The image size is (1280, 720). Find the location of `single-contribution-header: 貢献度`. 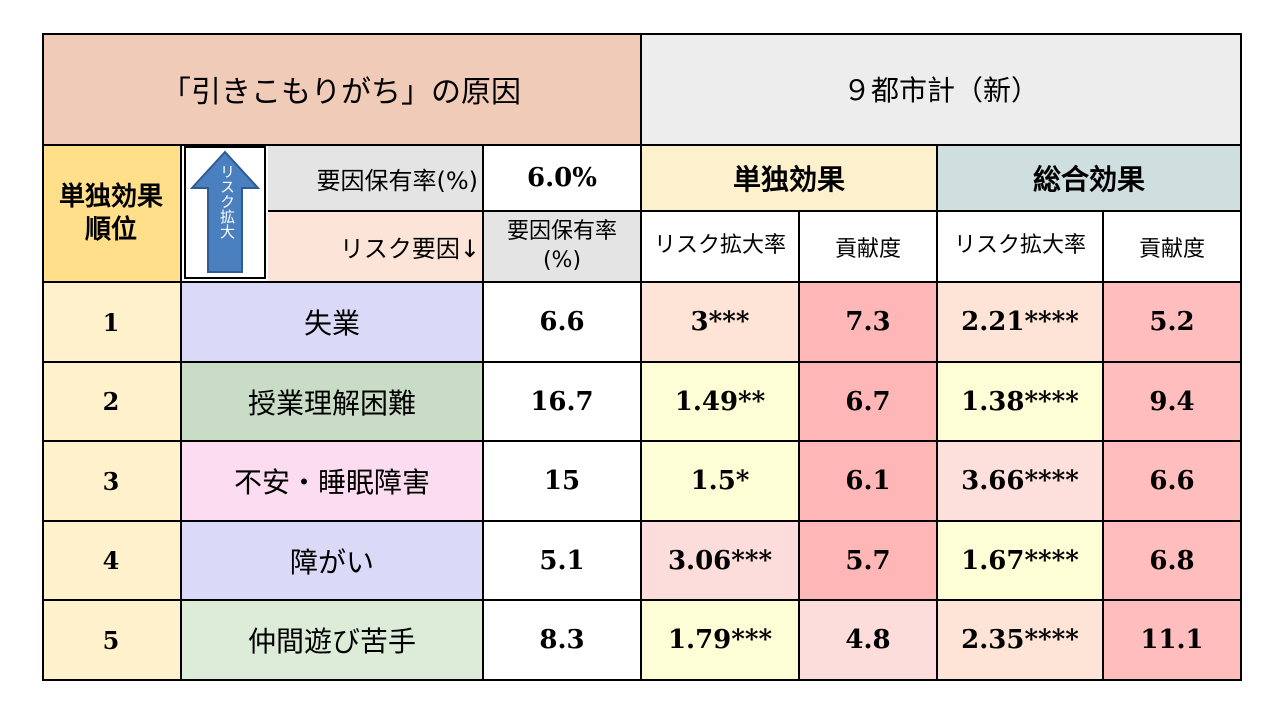

single-contribution-header: 貢献度 is located at coordinates (869, 247).